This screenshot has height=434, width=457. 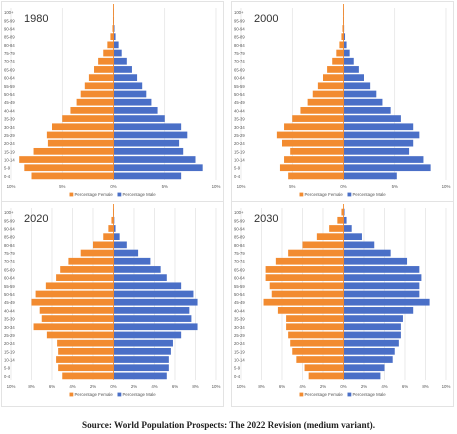 What do you see at coordinates (9, 45) in the screenshot?
I see `age-label: 80-84` at bounding box center [9, 45].